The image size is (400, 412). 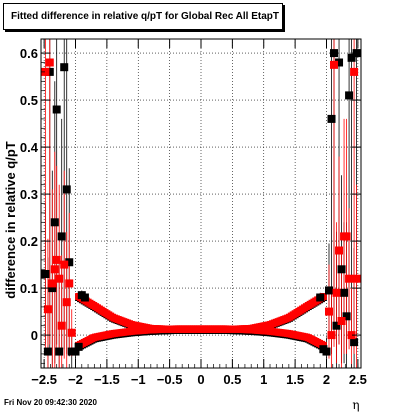 What do you see at coordinates (295, 379) in the screenshot?
I see `x-tick-label: 1.5` at bounding box center [295, 379].